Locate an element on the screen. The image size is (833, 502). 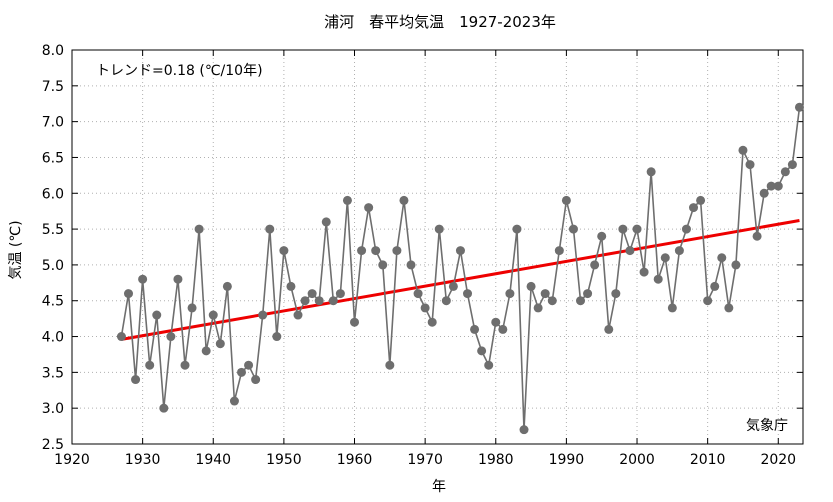
x-tick-label: 2010 is located at coordinates (708, 460).